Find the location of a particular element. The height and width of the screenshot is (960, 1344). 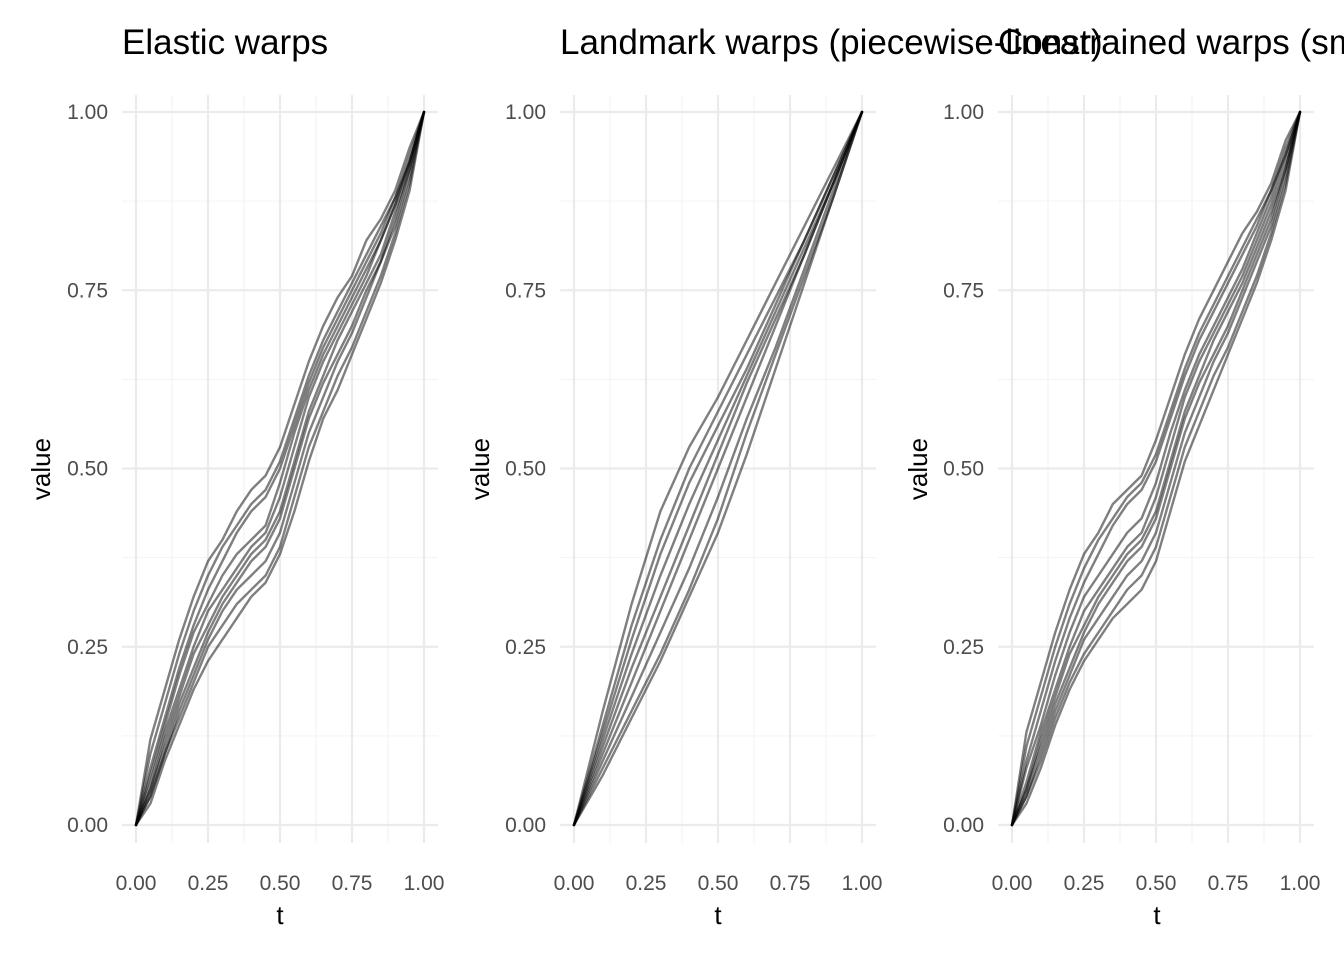

x-axis-title-constrained: t is located at coordinates (1157, 915).